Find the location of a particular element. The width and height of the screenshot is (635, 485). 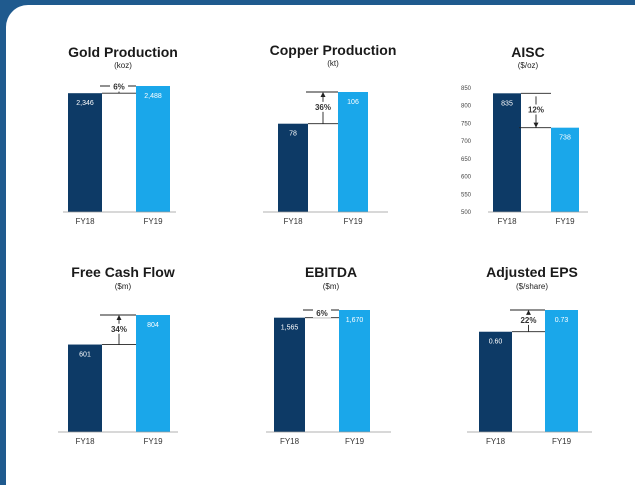

gold-production-change-label: 6% is located at coordinates (119, 87).